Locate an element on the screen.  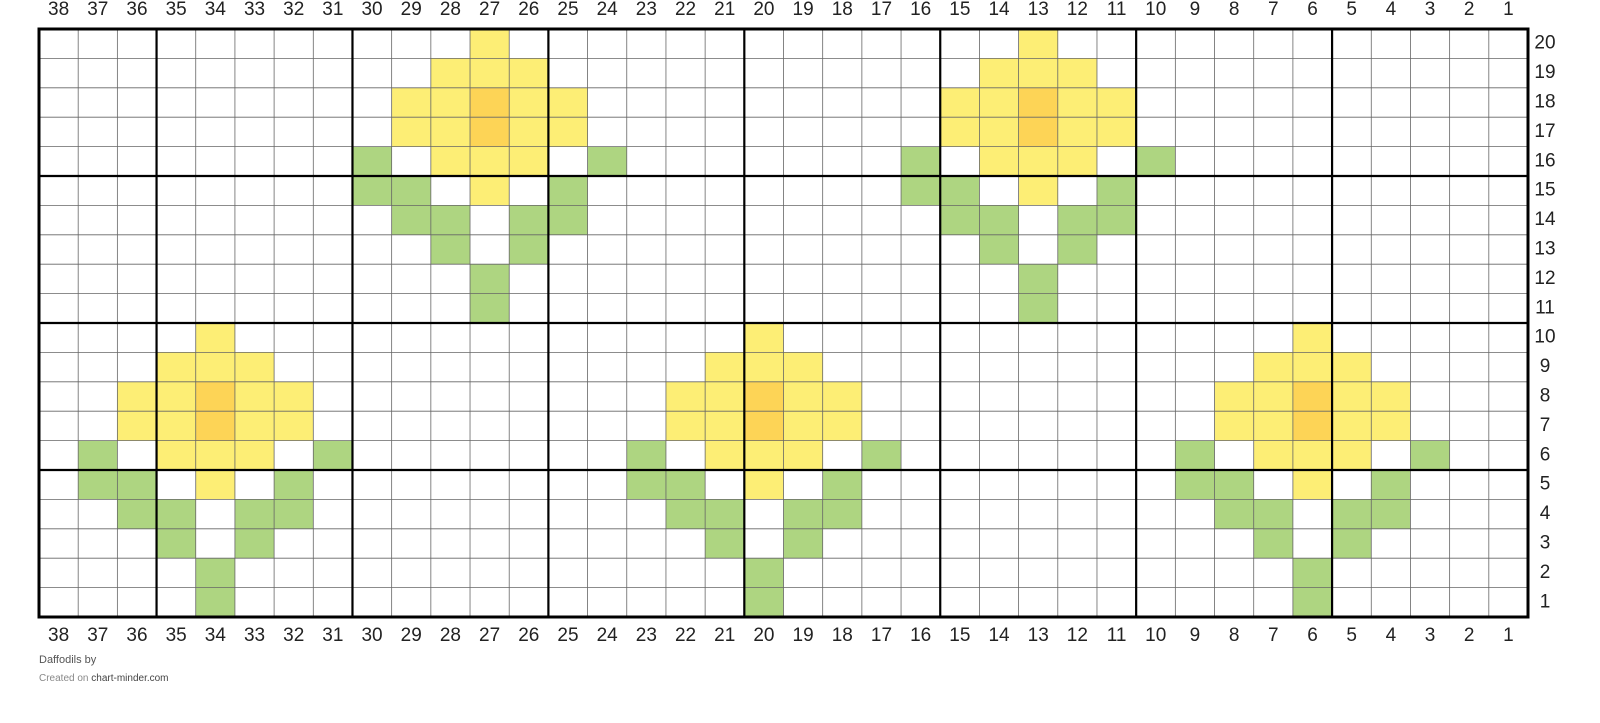
created-on: Created on is located at coordinates (64, 678).